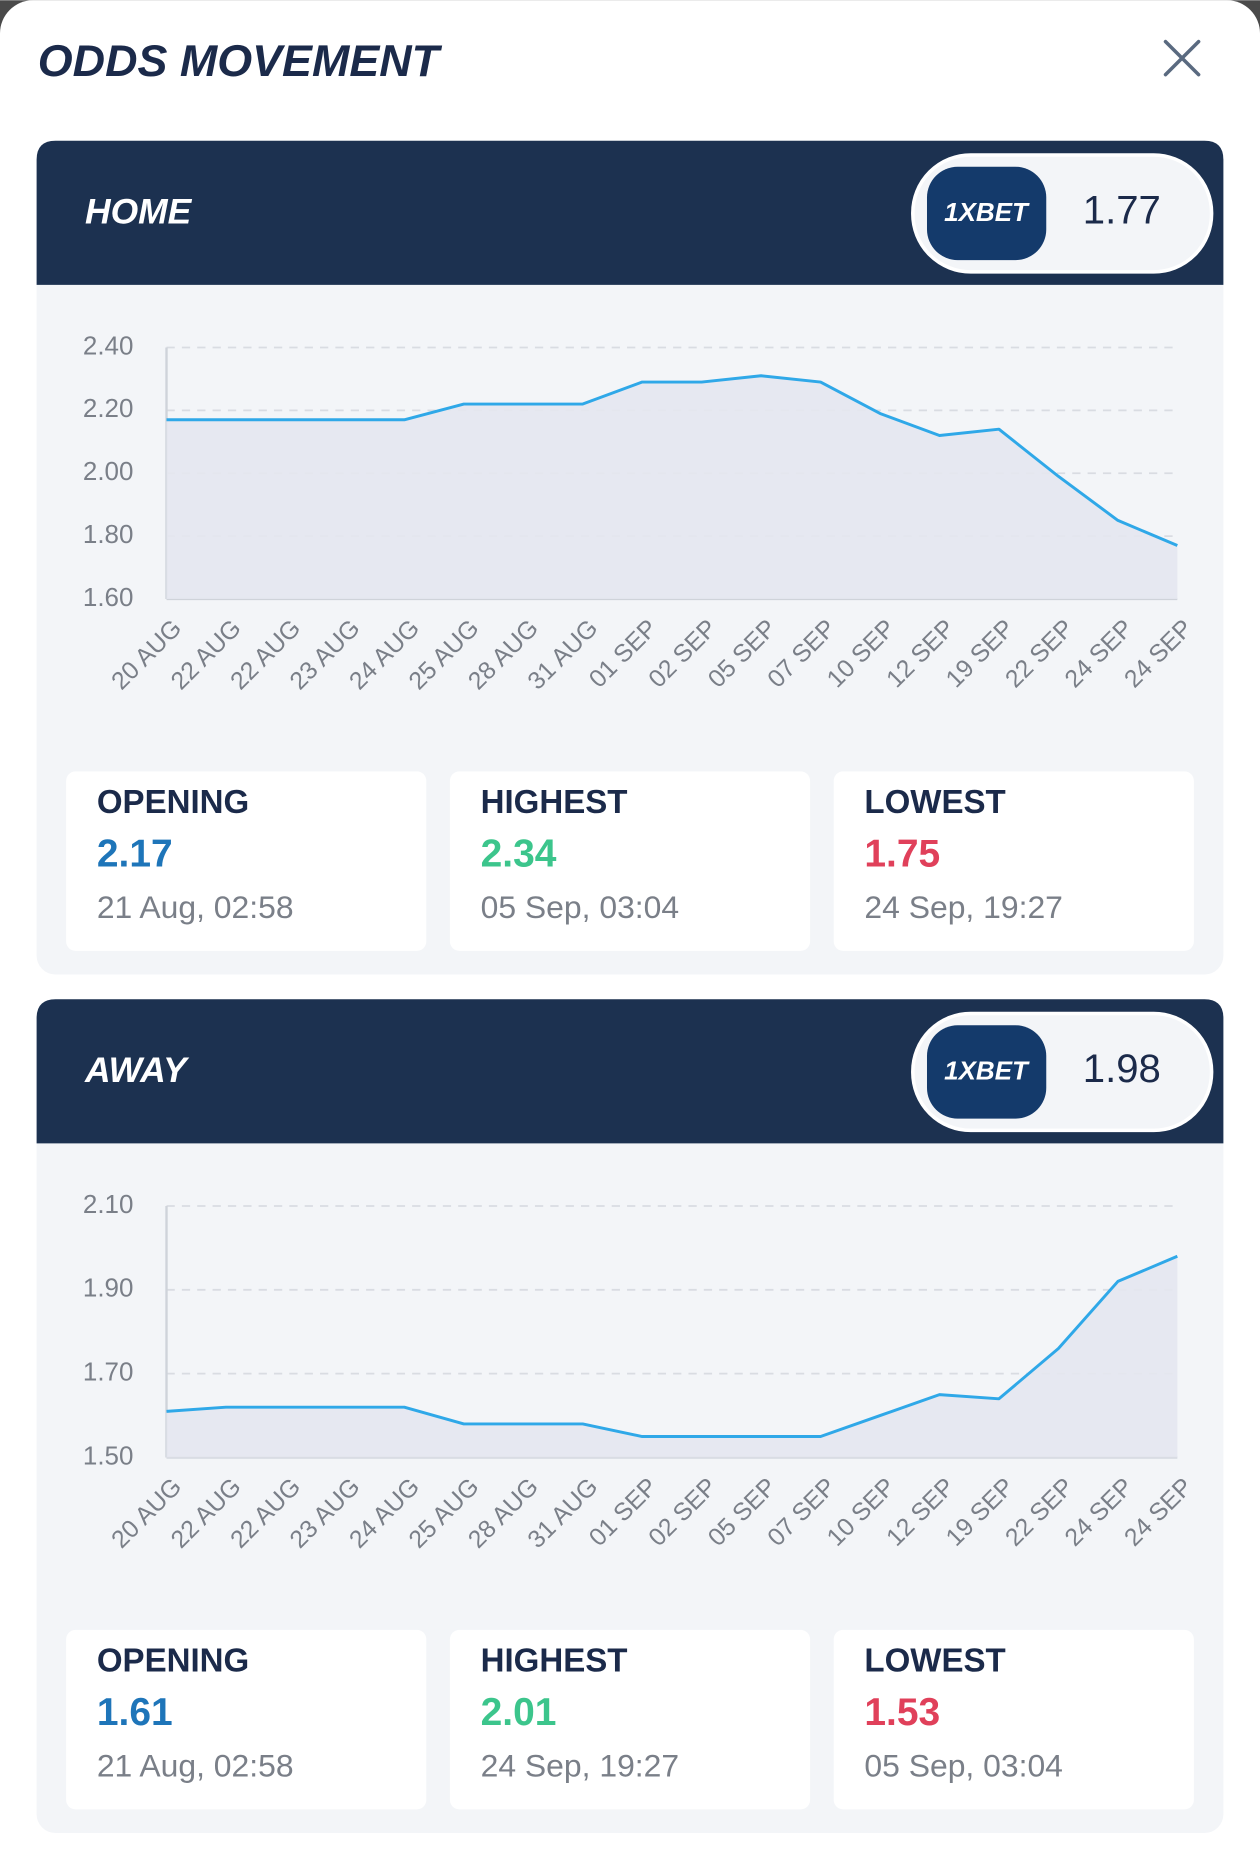 The width and height of the screenshot is (1260, 1851). I want to click on stat-value: 1.75, so click(902, 854).